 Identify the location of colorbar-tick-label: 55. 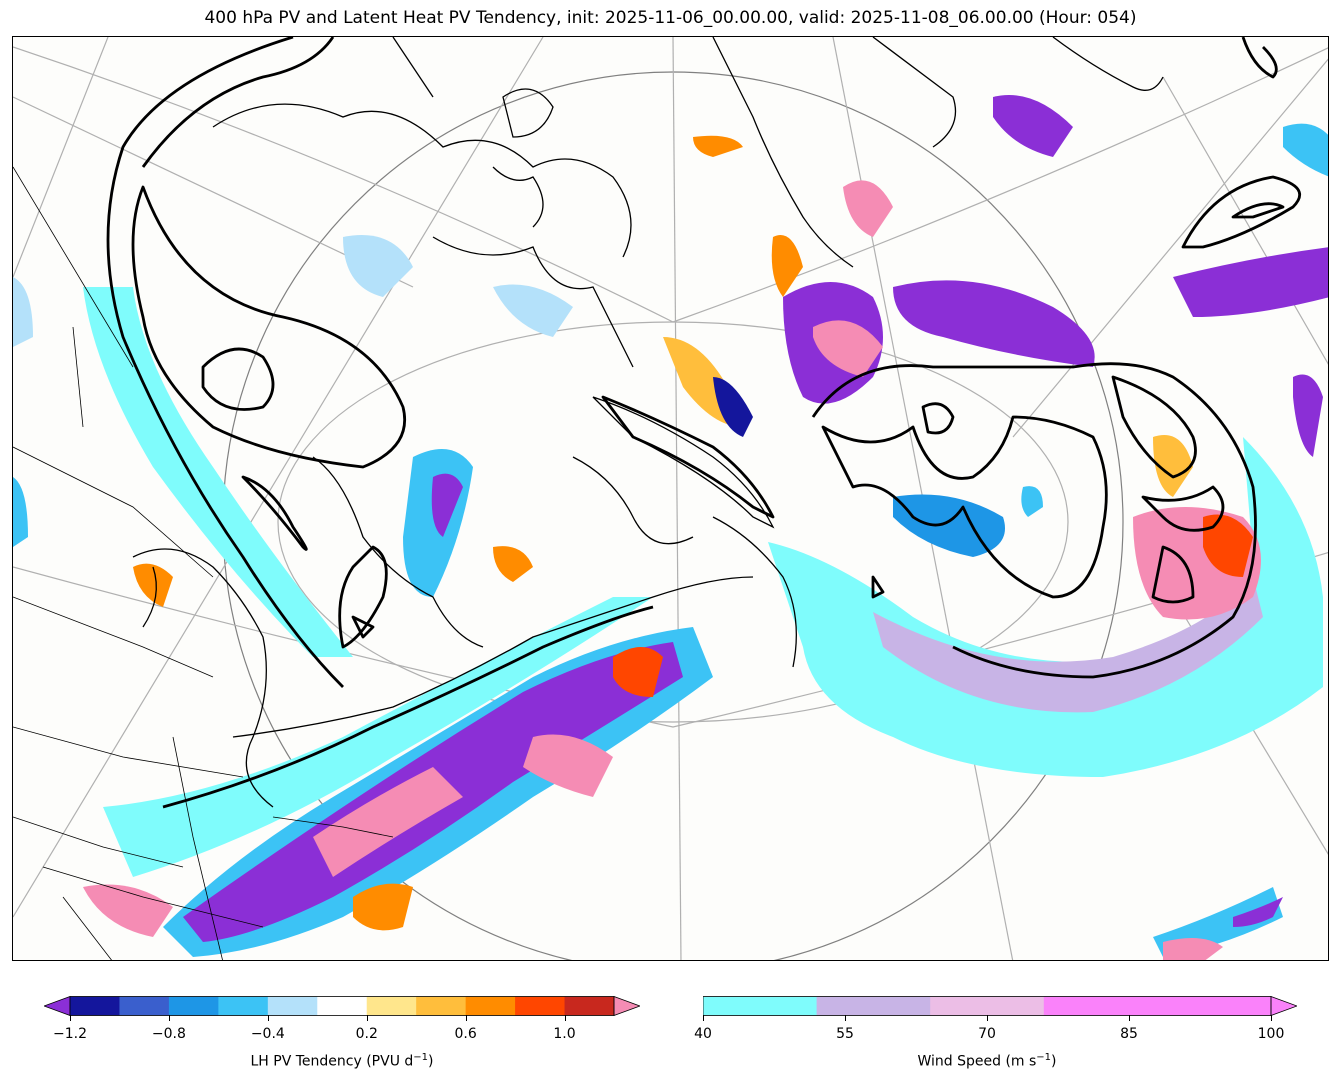
(845, 1034).